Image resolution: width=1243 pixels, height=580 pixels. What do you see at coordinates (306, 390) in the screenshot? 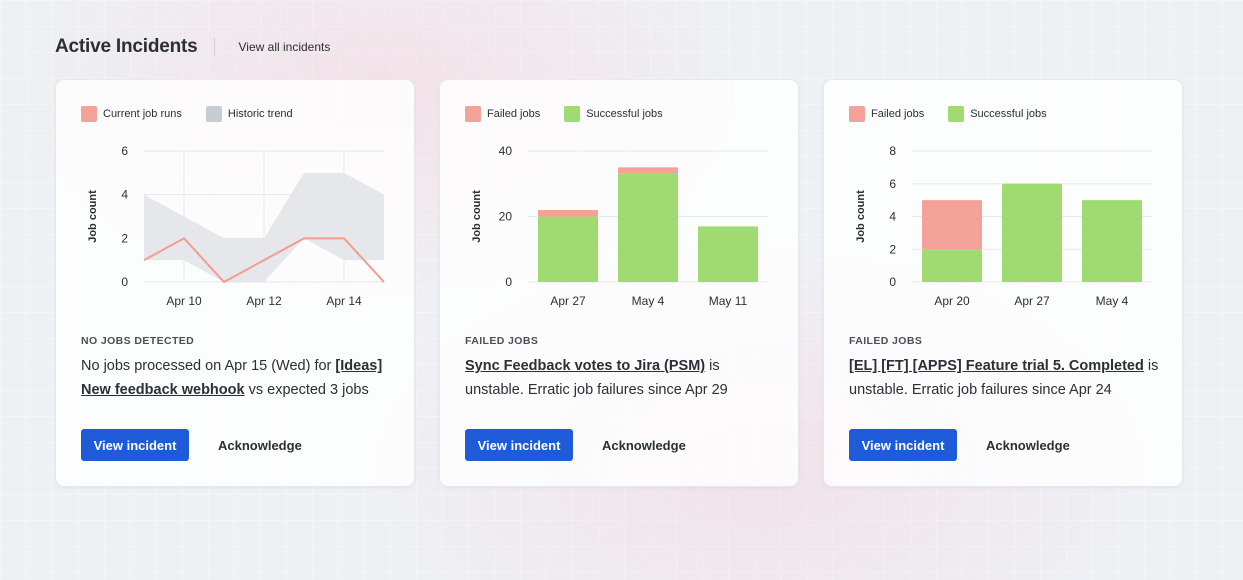
I see `description-text: vs expected 3 jobs` at bounding box center [306, 390].